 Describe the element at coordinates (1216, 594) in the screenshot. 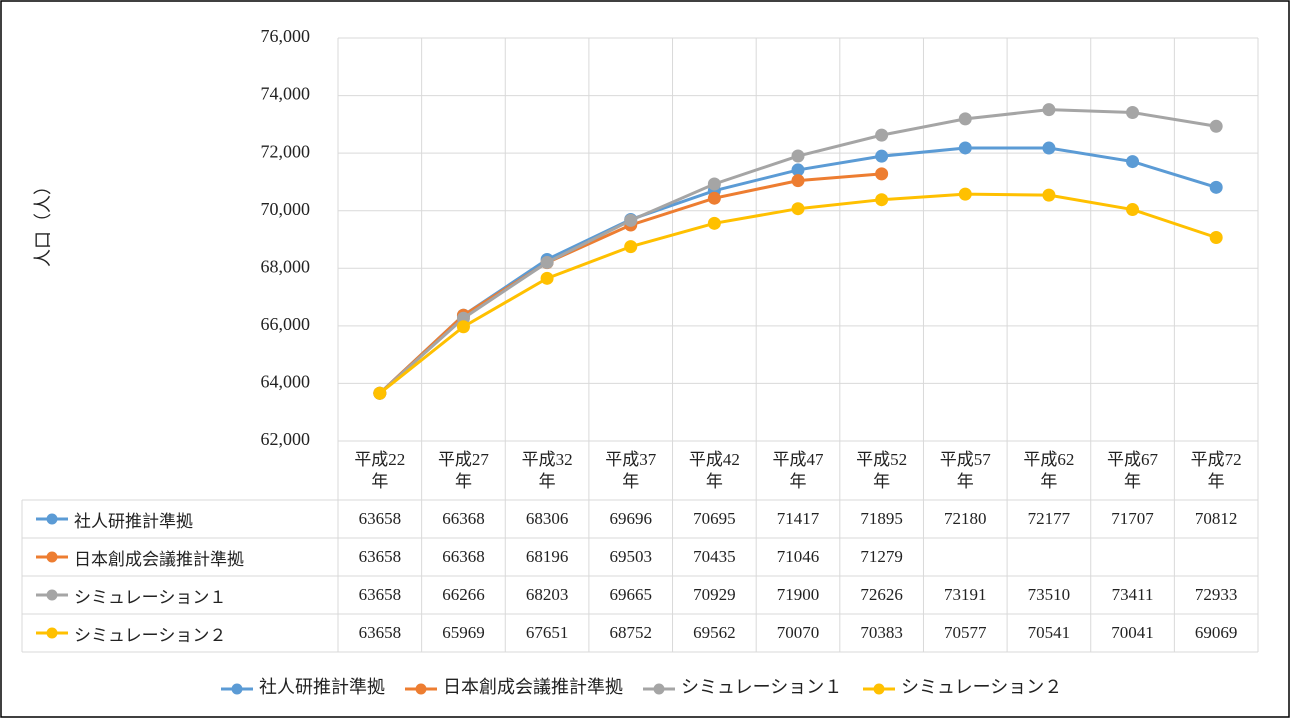

I see `table-value: 72933` at that location.